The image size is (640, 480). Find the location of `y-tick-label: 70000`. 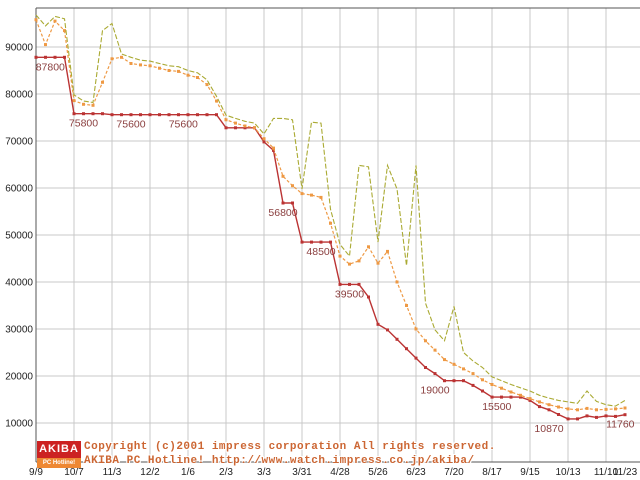

y-tick-label: 70000 is located at coordinates (19, 142).